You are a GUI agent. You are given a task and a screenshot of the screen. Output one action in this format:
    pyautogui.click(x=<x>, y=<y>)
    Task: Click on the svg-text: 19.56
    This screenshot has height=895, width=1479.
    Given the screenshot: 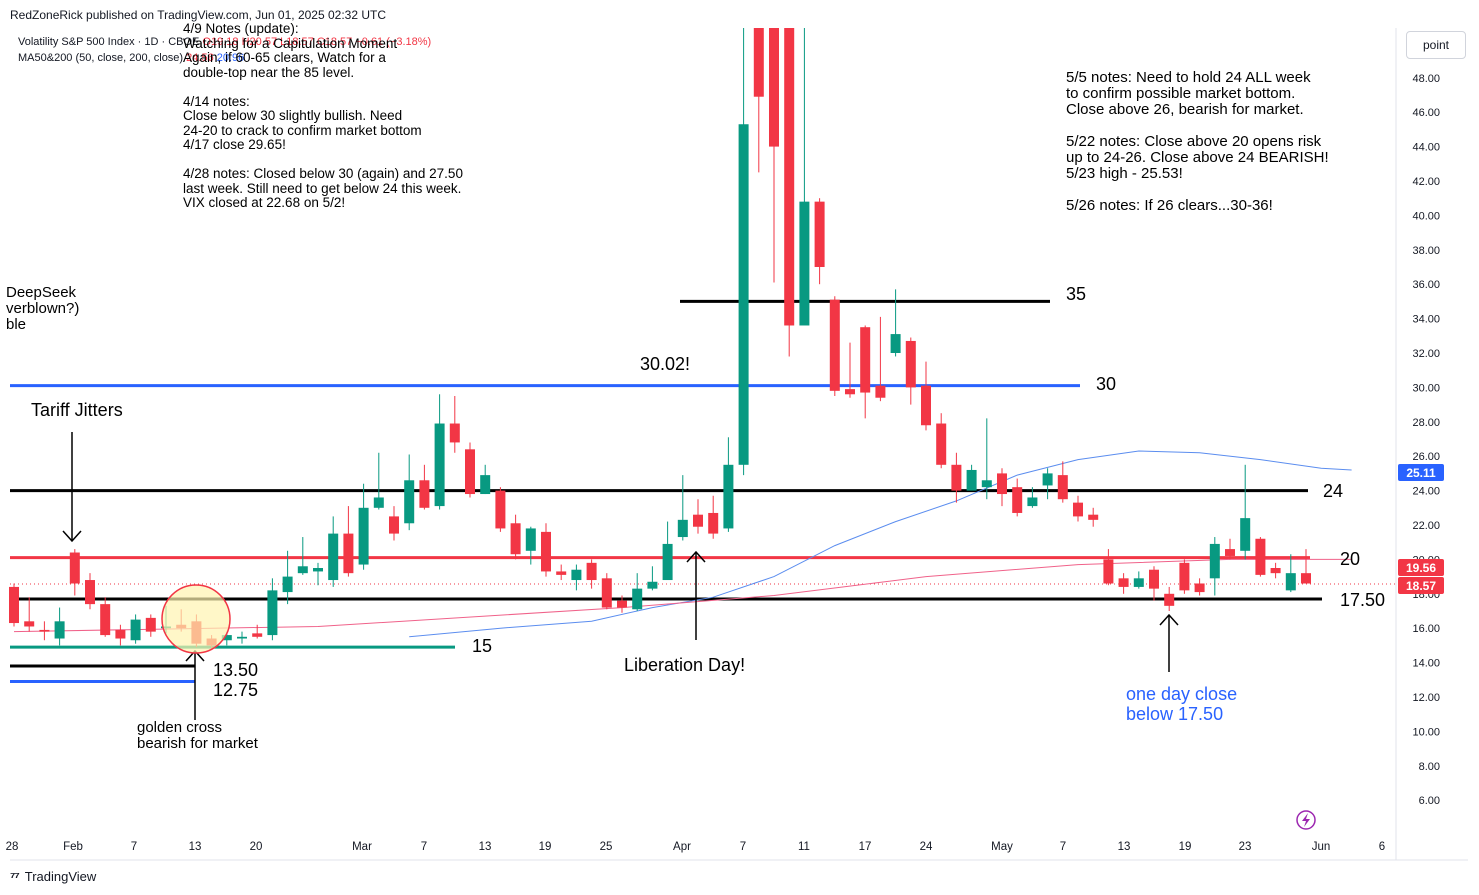 What is the action you would take?
    pyautogui.click(x=1421, y=568)
    